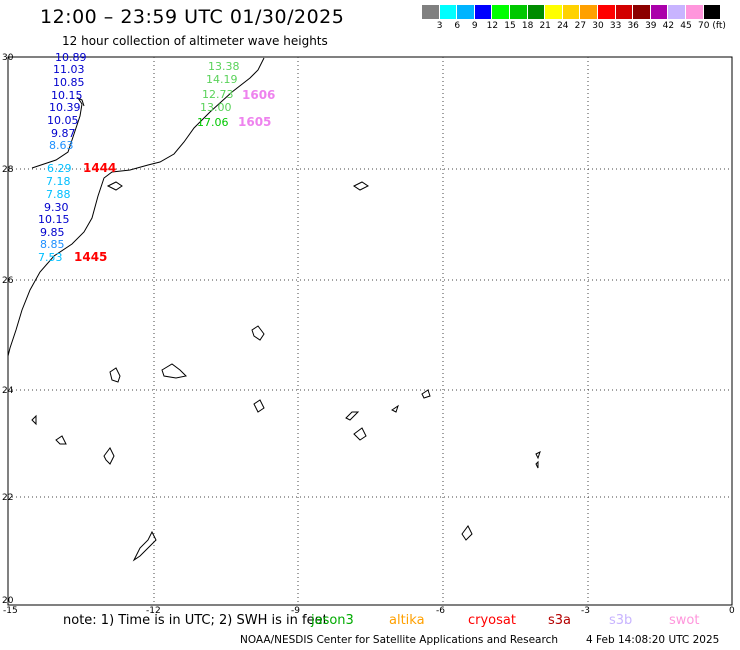 The image size is (740, 650). What do you see at coordinates (8, 329) in the screenshot?
I see `y-axis-labels: 30 28 26 24 22 20` at bounding box center [8, 329].